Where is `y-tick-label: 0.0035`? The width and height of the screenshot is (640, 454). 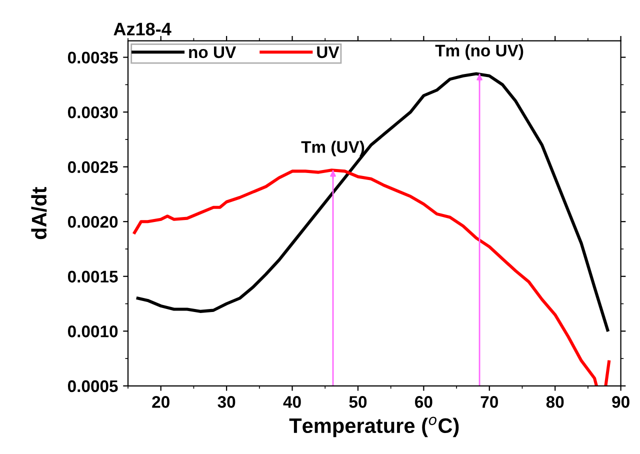 y-tick-label: 0.0035 is located at coordinates (93, 58).